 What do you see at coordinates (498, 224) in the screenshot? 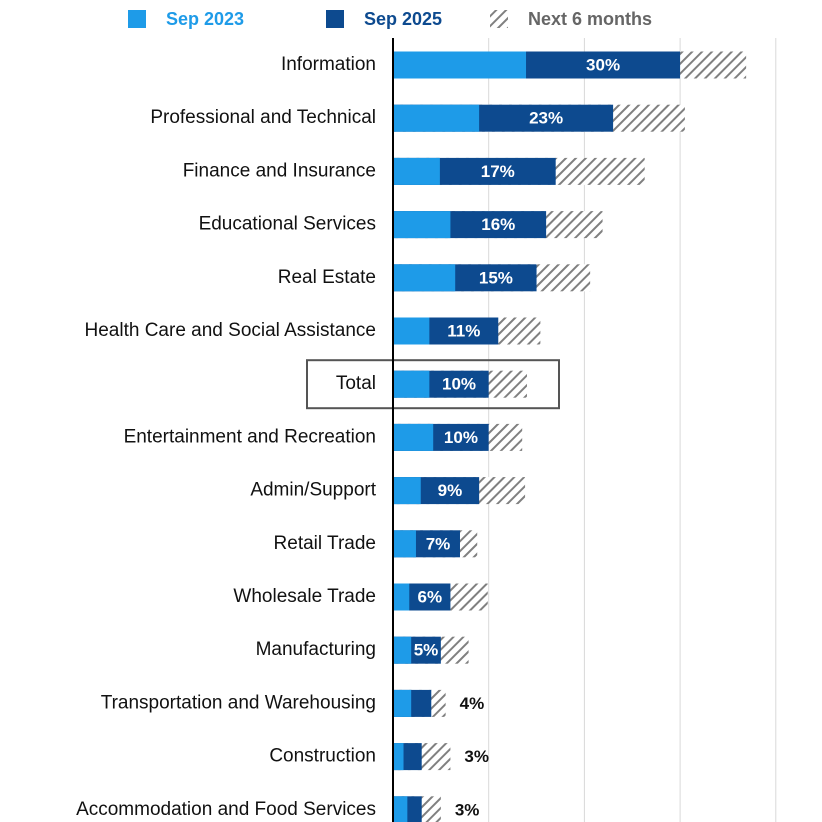
I see `data-label: 16%` at bounding box center [498, 224].